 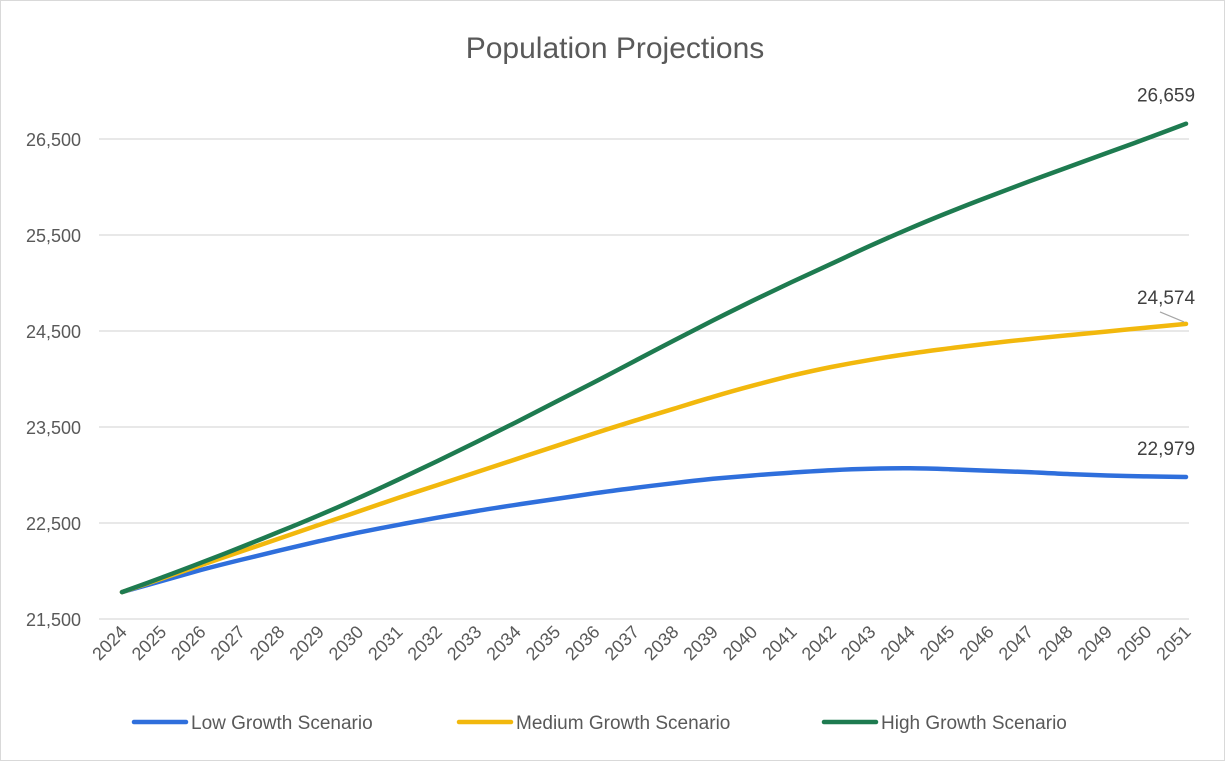 What do you see at coordinates (228, 643) in the screenshot?
I see `x-tick-label: 2027` at bounding box center [228, 643].